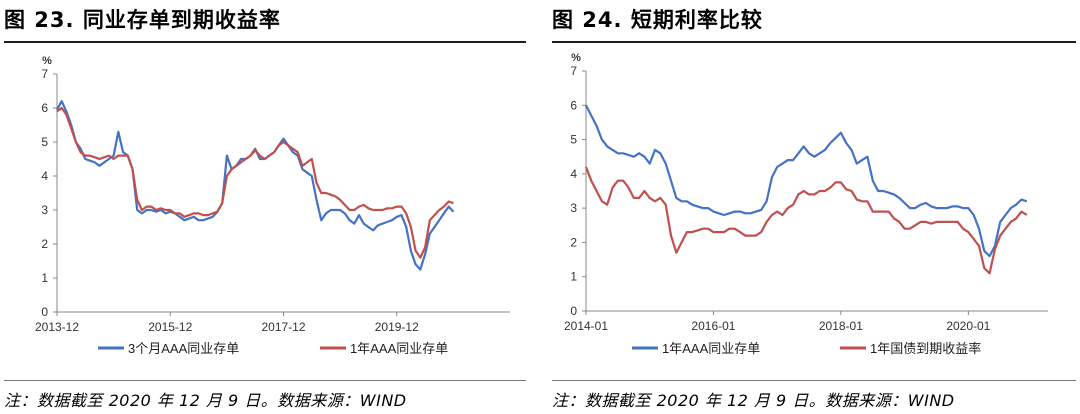 This screenshot has height=414, width=1080. I want to click on x-tick-label: 2017-12, so click(283, 327).